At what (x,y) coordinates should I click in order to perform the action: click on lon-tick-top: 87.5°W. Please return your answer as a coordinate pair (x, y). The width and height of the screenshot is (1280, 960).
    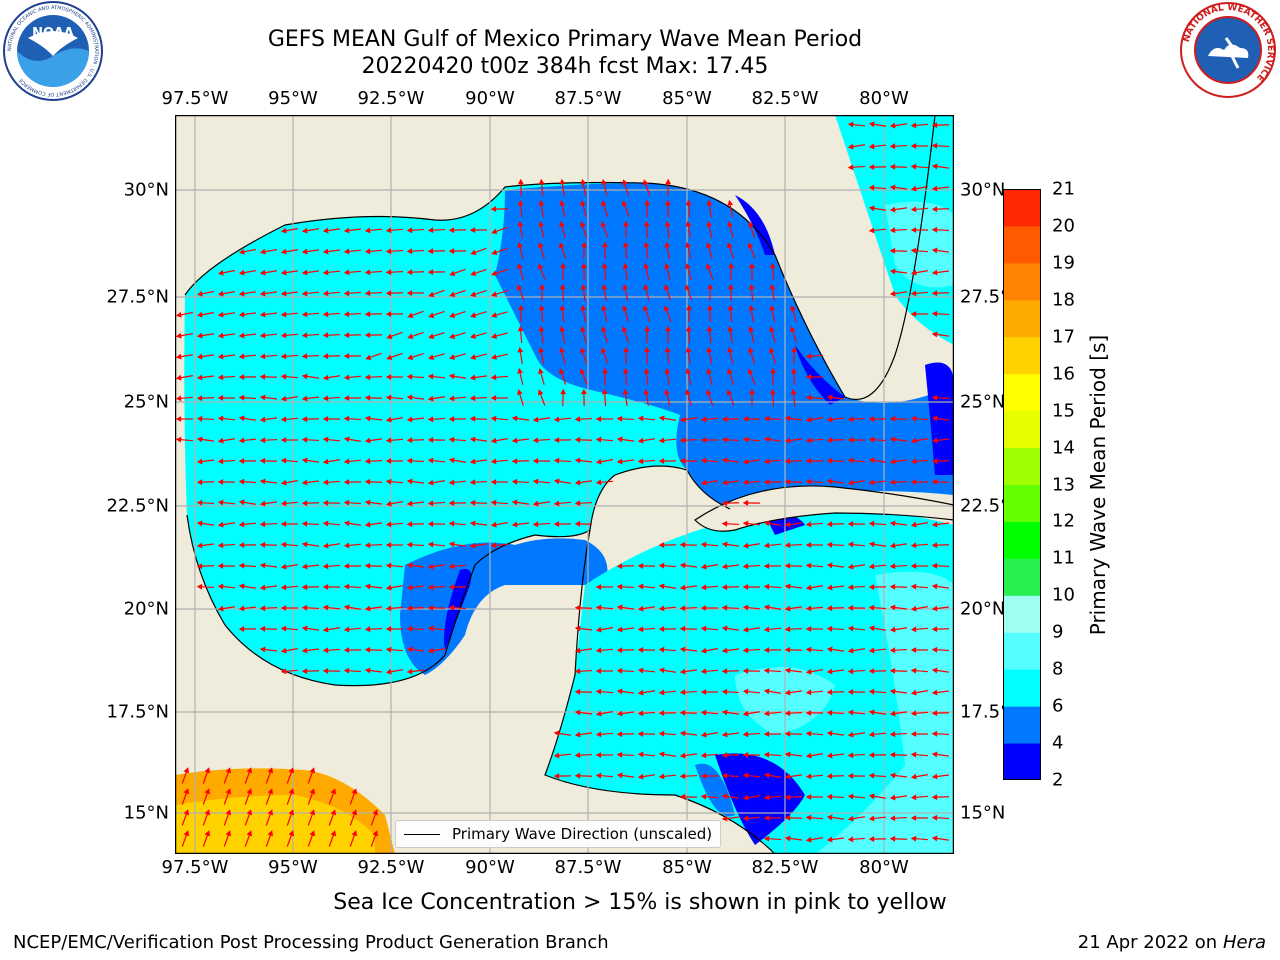
    Looking at the image, I should click on (588, 98).